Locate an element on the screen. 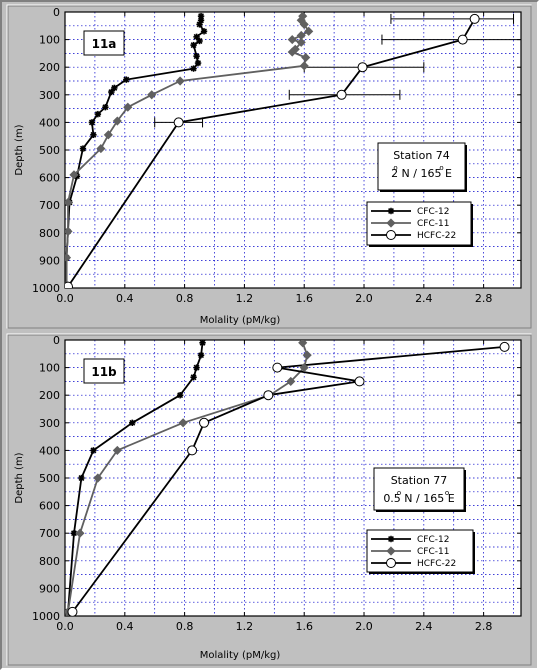 The height and width of the screenshot is (670, 539). y-tick-label: 400 is located at coordinates (49, 122).